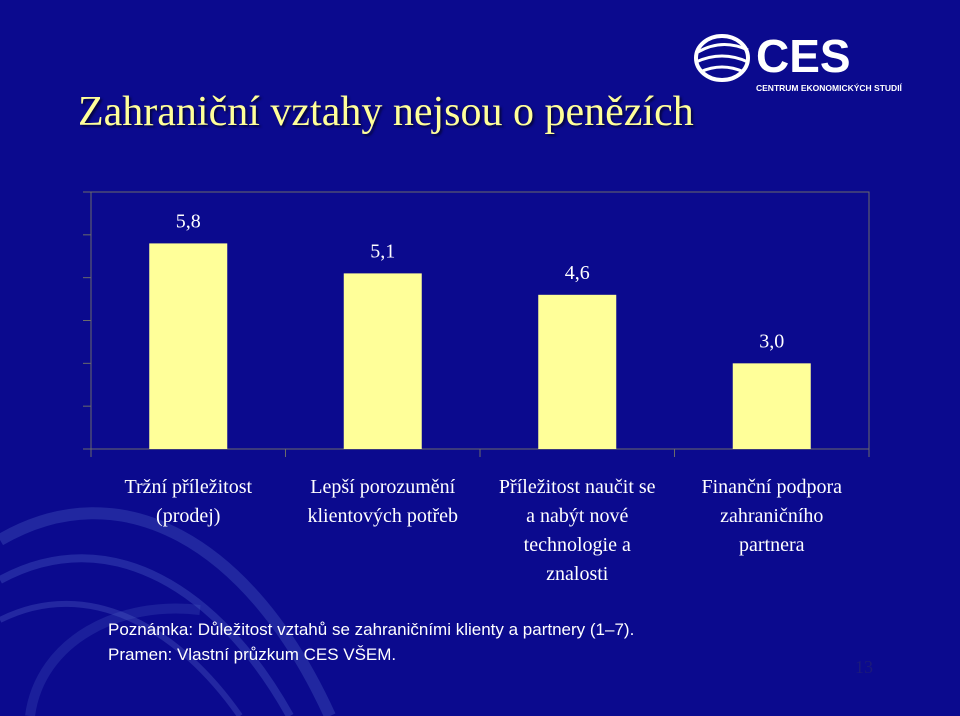  Describe the element at coordinates (577, 545) in the screenshot. I see `category-label: technologie a` at that location.